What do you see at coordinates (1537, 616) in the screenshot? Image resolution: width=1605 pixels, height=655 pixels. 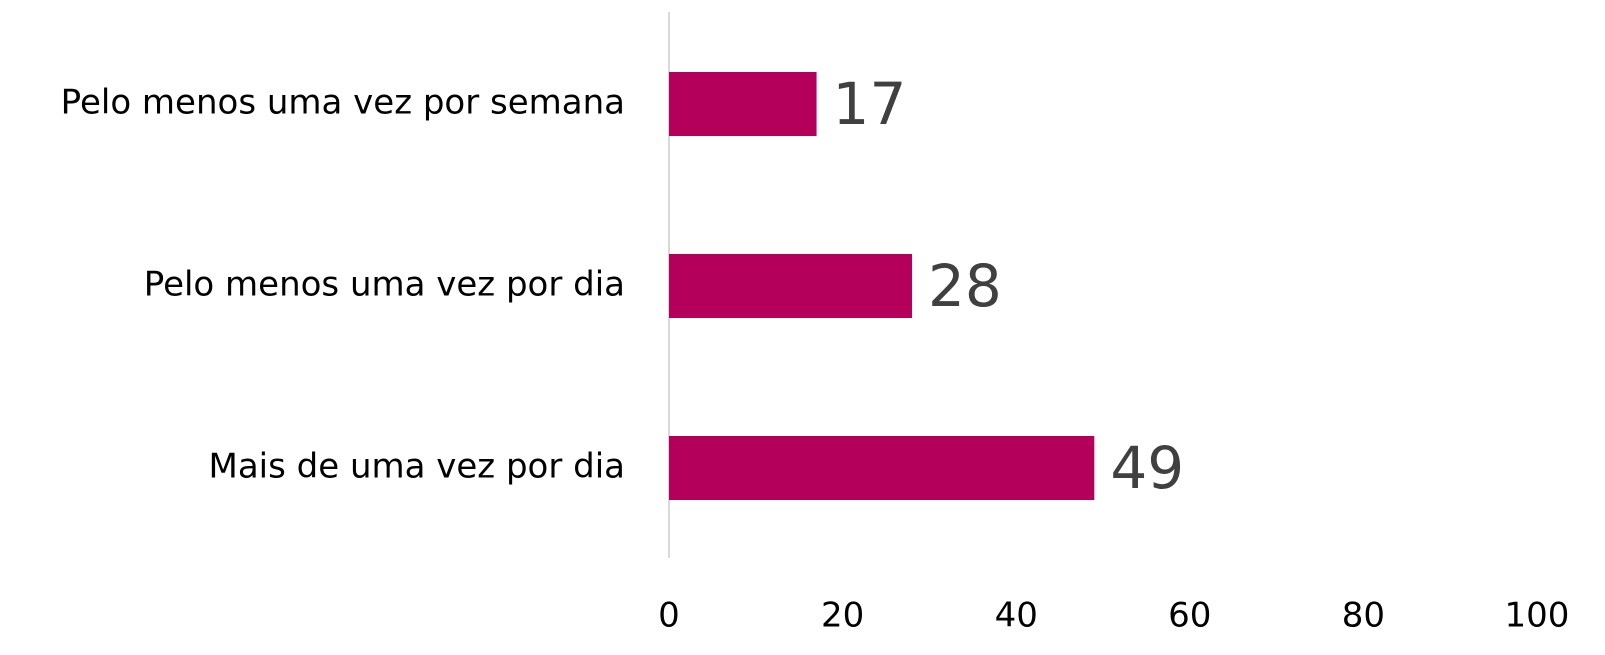 I see `x-tick-label: 100` at bounding box center [1537, 616].